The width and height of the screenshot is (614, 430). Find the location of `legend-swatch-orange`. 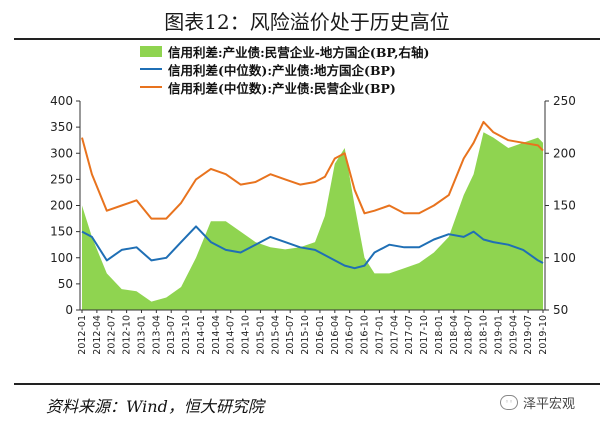

legend-swatch-orange is located at coordinates (151, 87).